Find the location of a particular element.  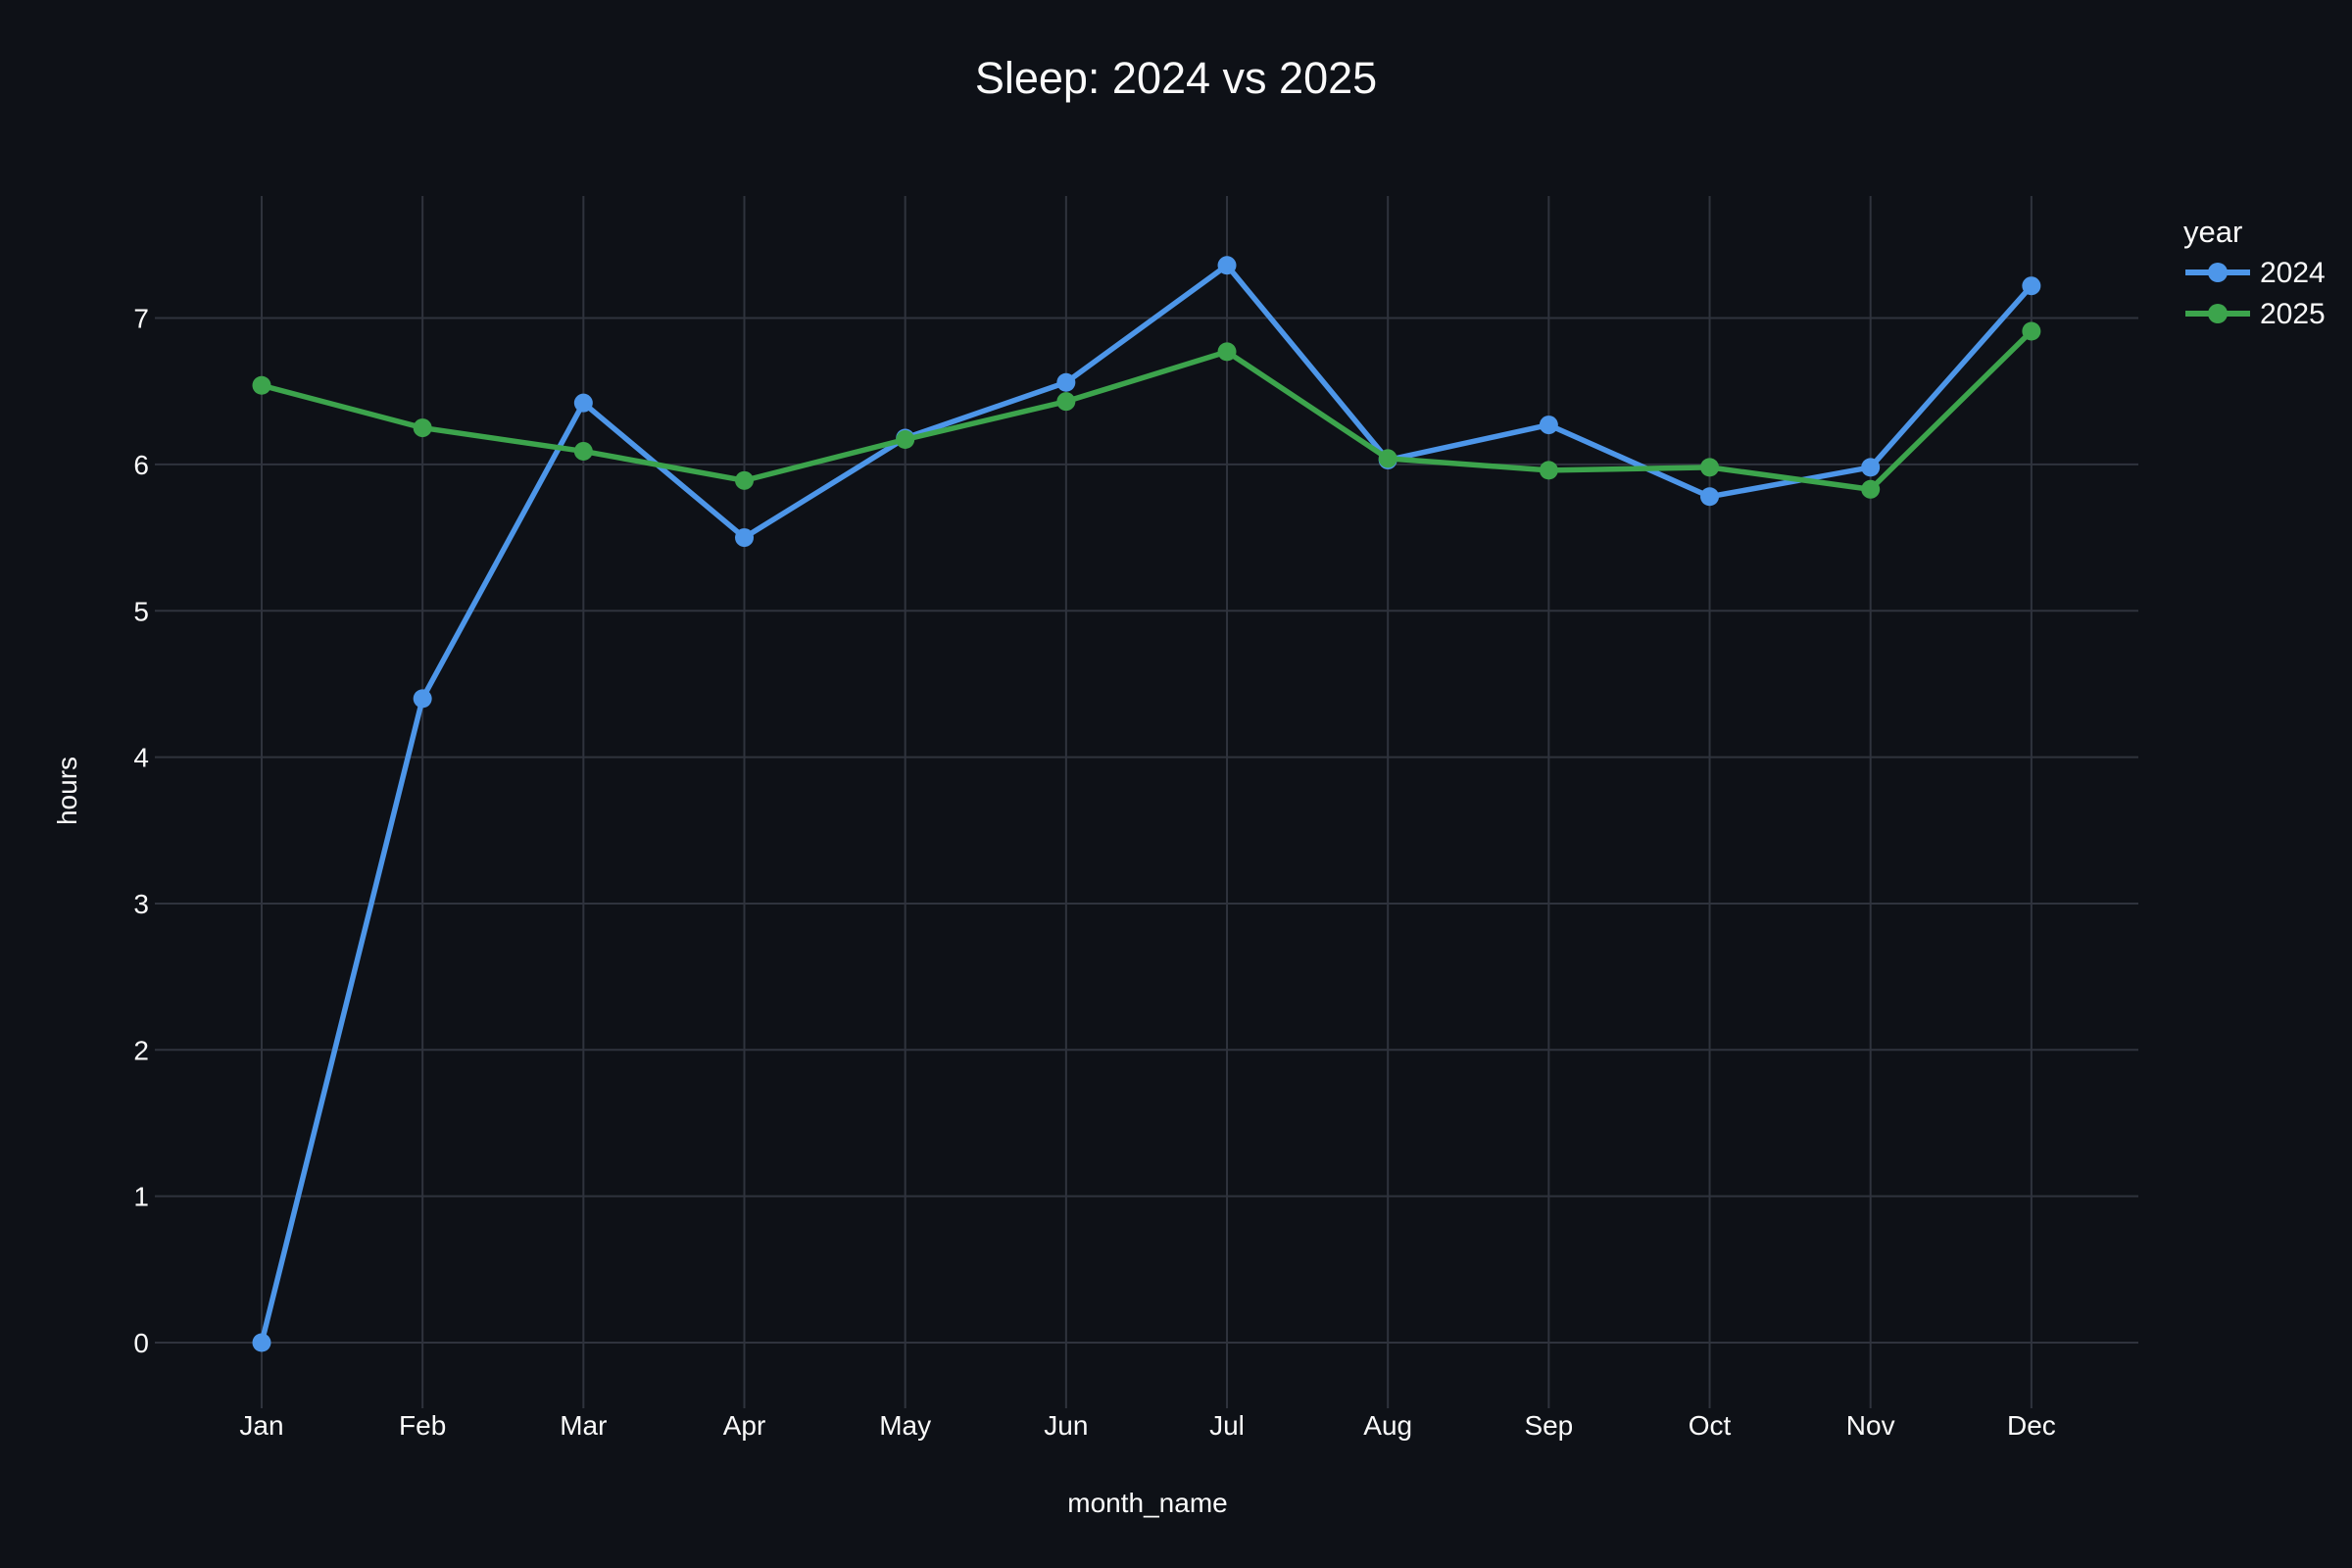

data-point-2024-Dec is located at coordinates (2031, 286).